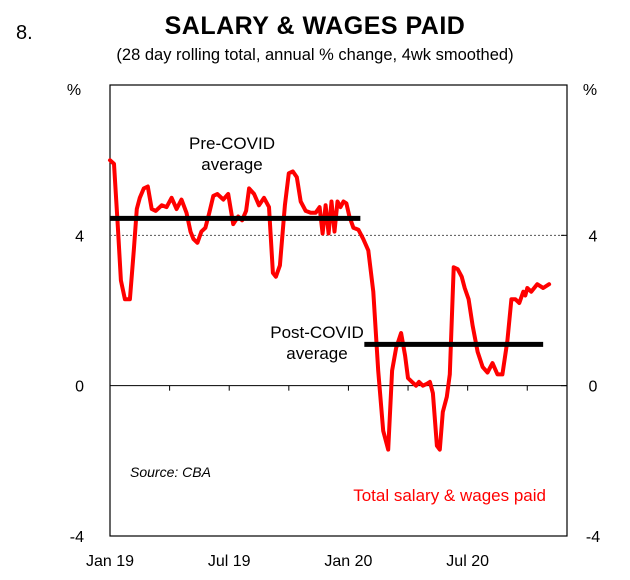 The width and height of the screenshot is (630, 580). What do you see at coordinates (79, 236) in the screenshot?
I see `y-tick-label-left-4: 4` at bounding box center [79, 236].